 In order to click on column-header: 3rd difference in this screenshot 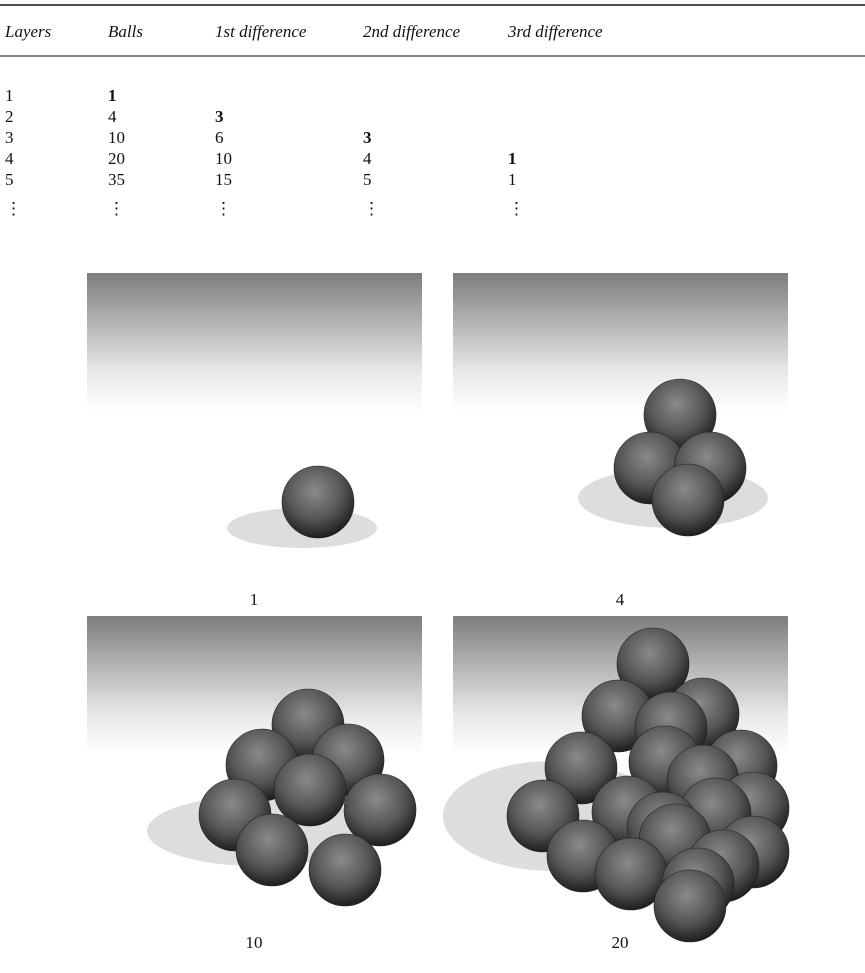, I will do `click(555, 31)`.